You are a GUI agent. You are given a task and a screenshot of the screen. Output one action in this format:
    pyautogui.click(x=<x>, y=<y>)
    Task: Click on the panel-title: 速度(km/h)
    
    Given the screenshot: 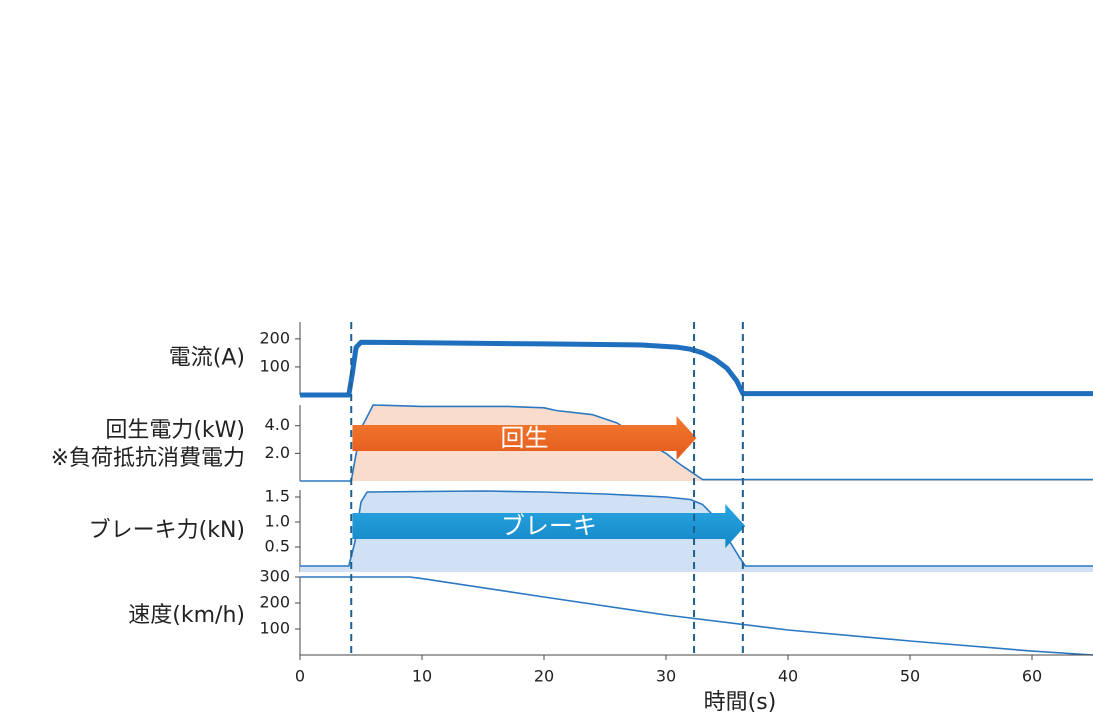 What is the action you would take?
    pyautogui.click(x=186, y=615)
    